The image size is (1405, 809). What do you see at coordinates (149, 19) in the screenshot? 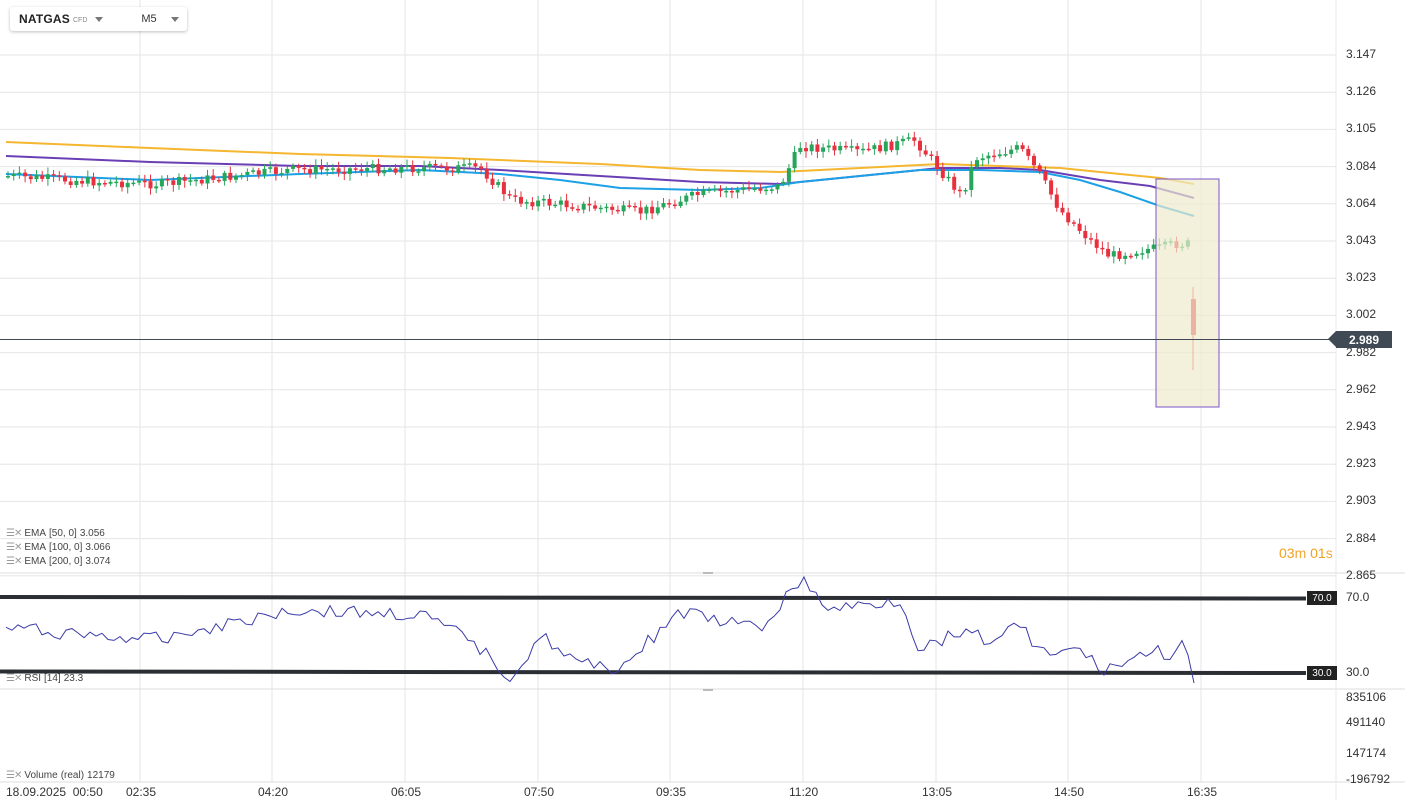
I see `timeframe-label: M5` at bounding box center [149, 19].